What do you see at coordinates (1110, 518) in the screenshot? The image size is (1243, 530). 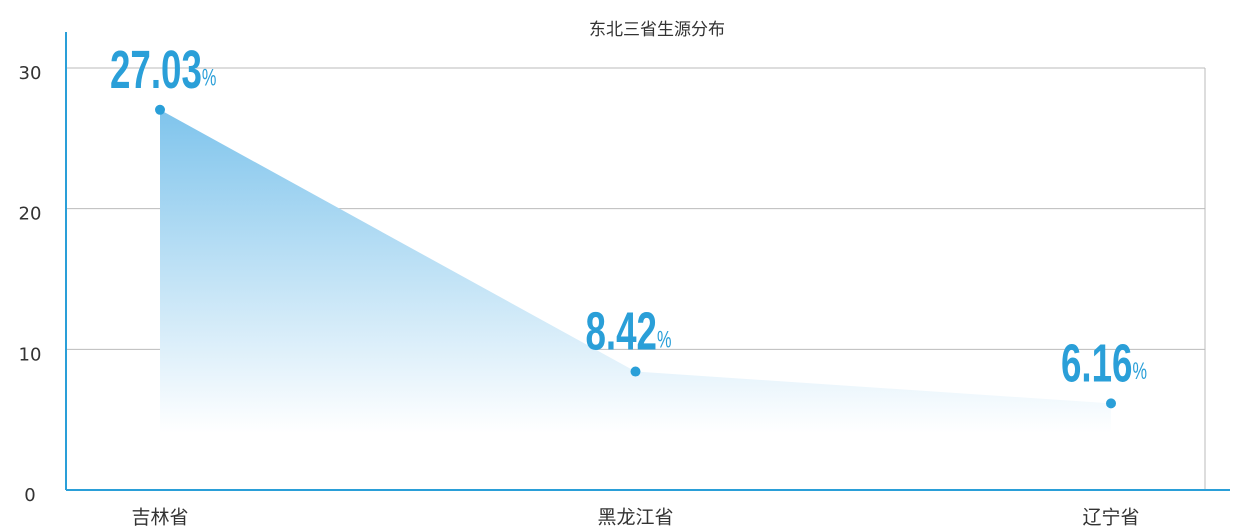 I see `x-tick-label: 辽宁省` at bounding box center [1110, 518].